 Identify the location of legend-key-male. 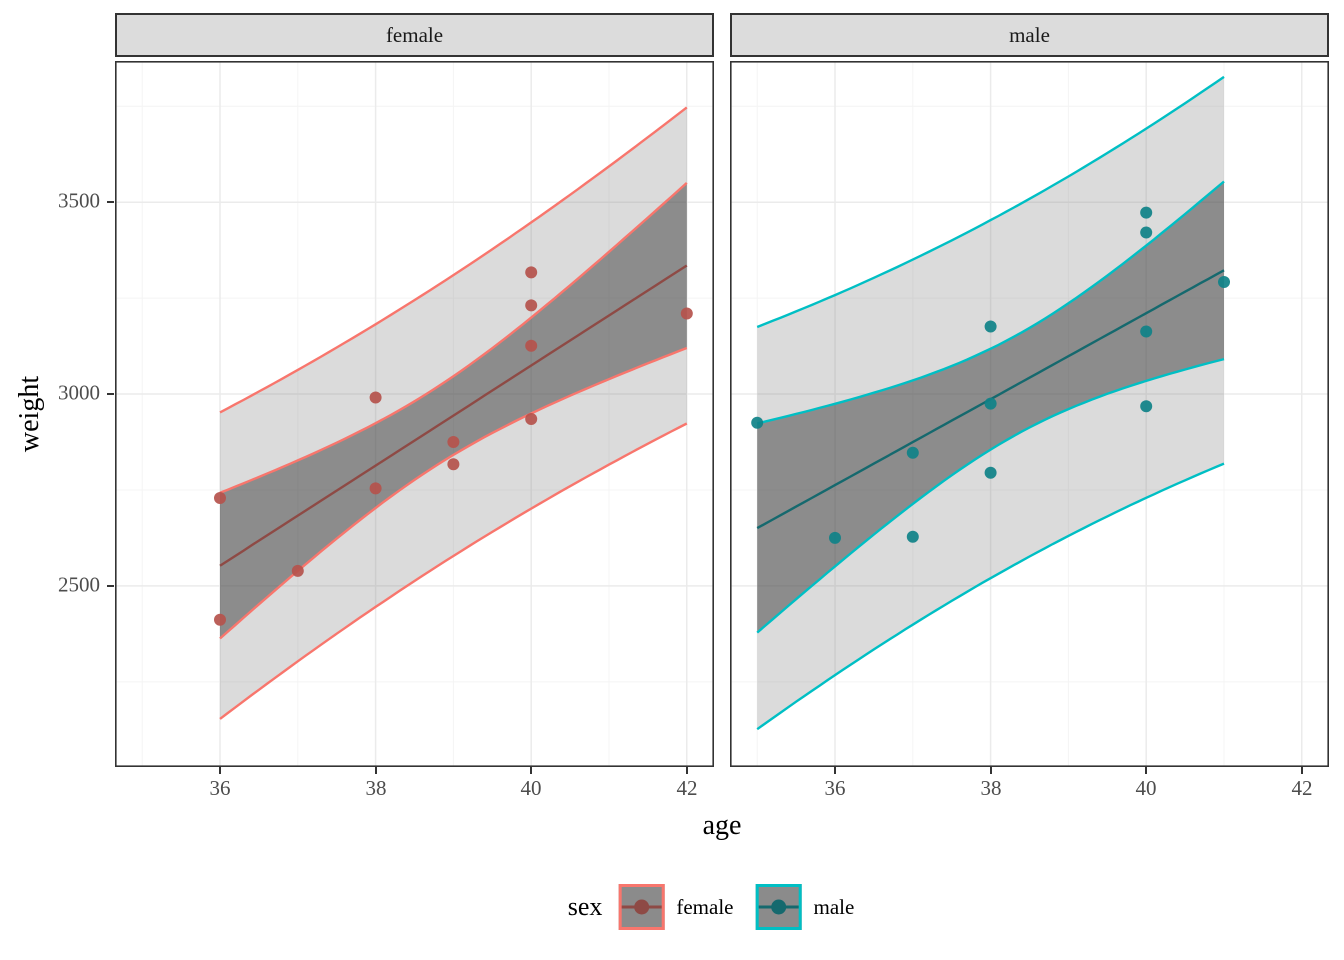
(778, 907).